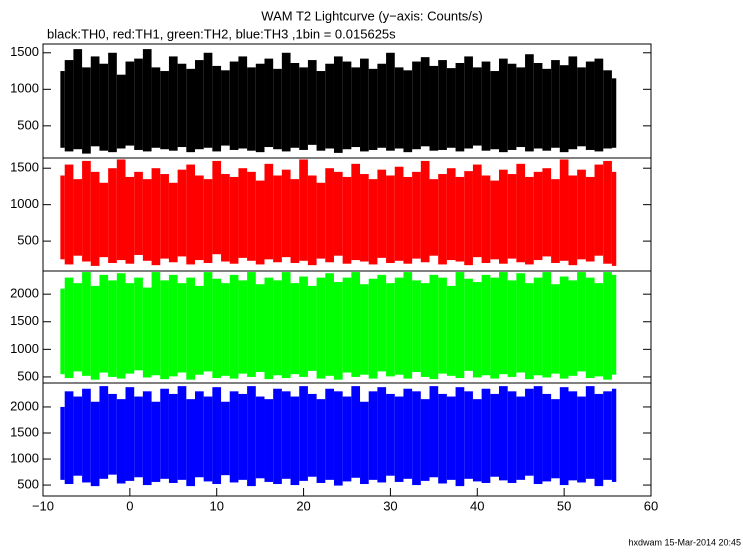  What do you see at coordinates (43, 505) in the screenshot?
I see `x-tick-label: −10` at bounding box center [43, 505].